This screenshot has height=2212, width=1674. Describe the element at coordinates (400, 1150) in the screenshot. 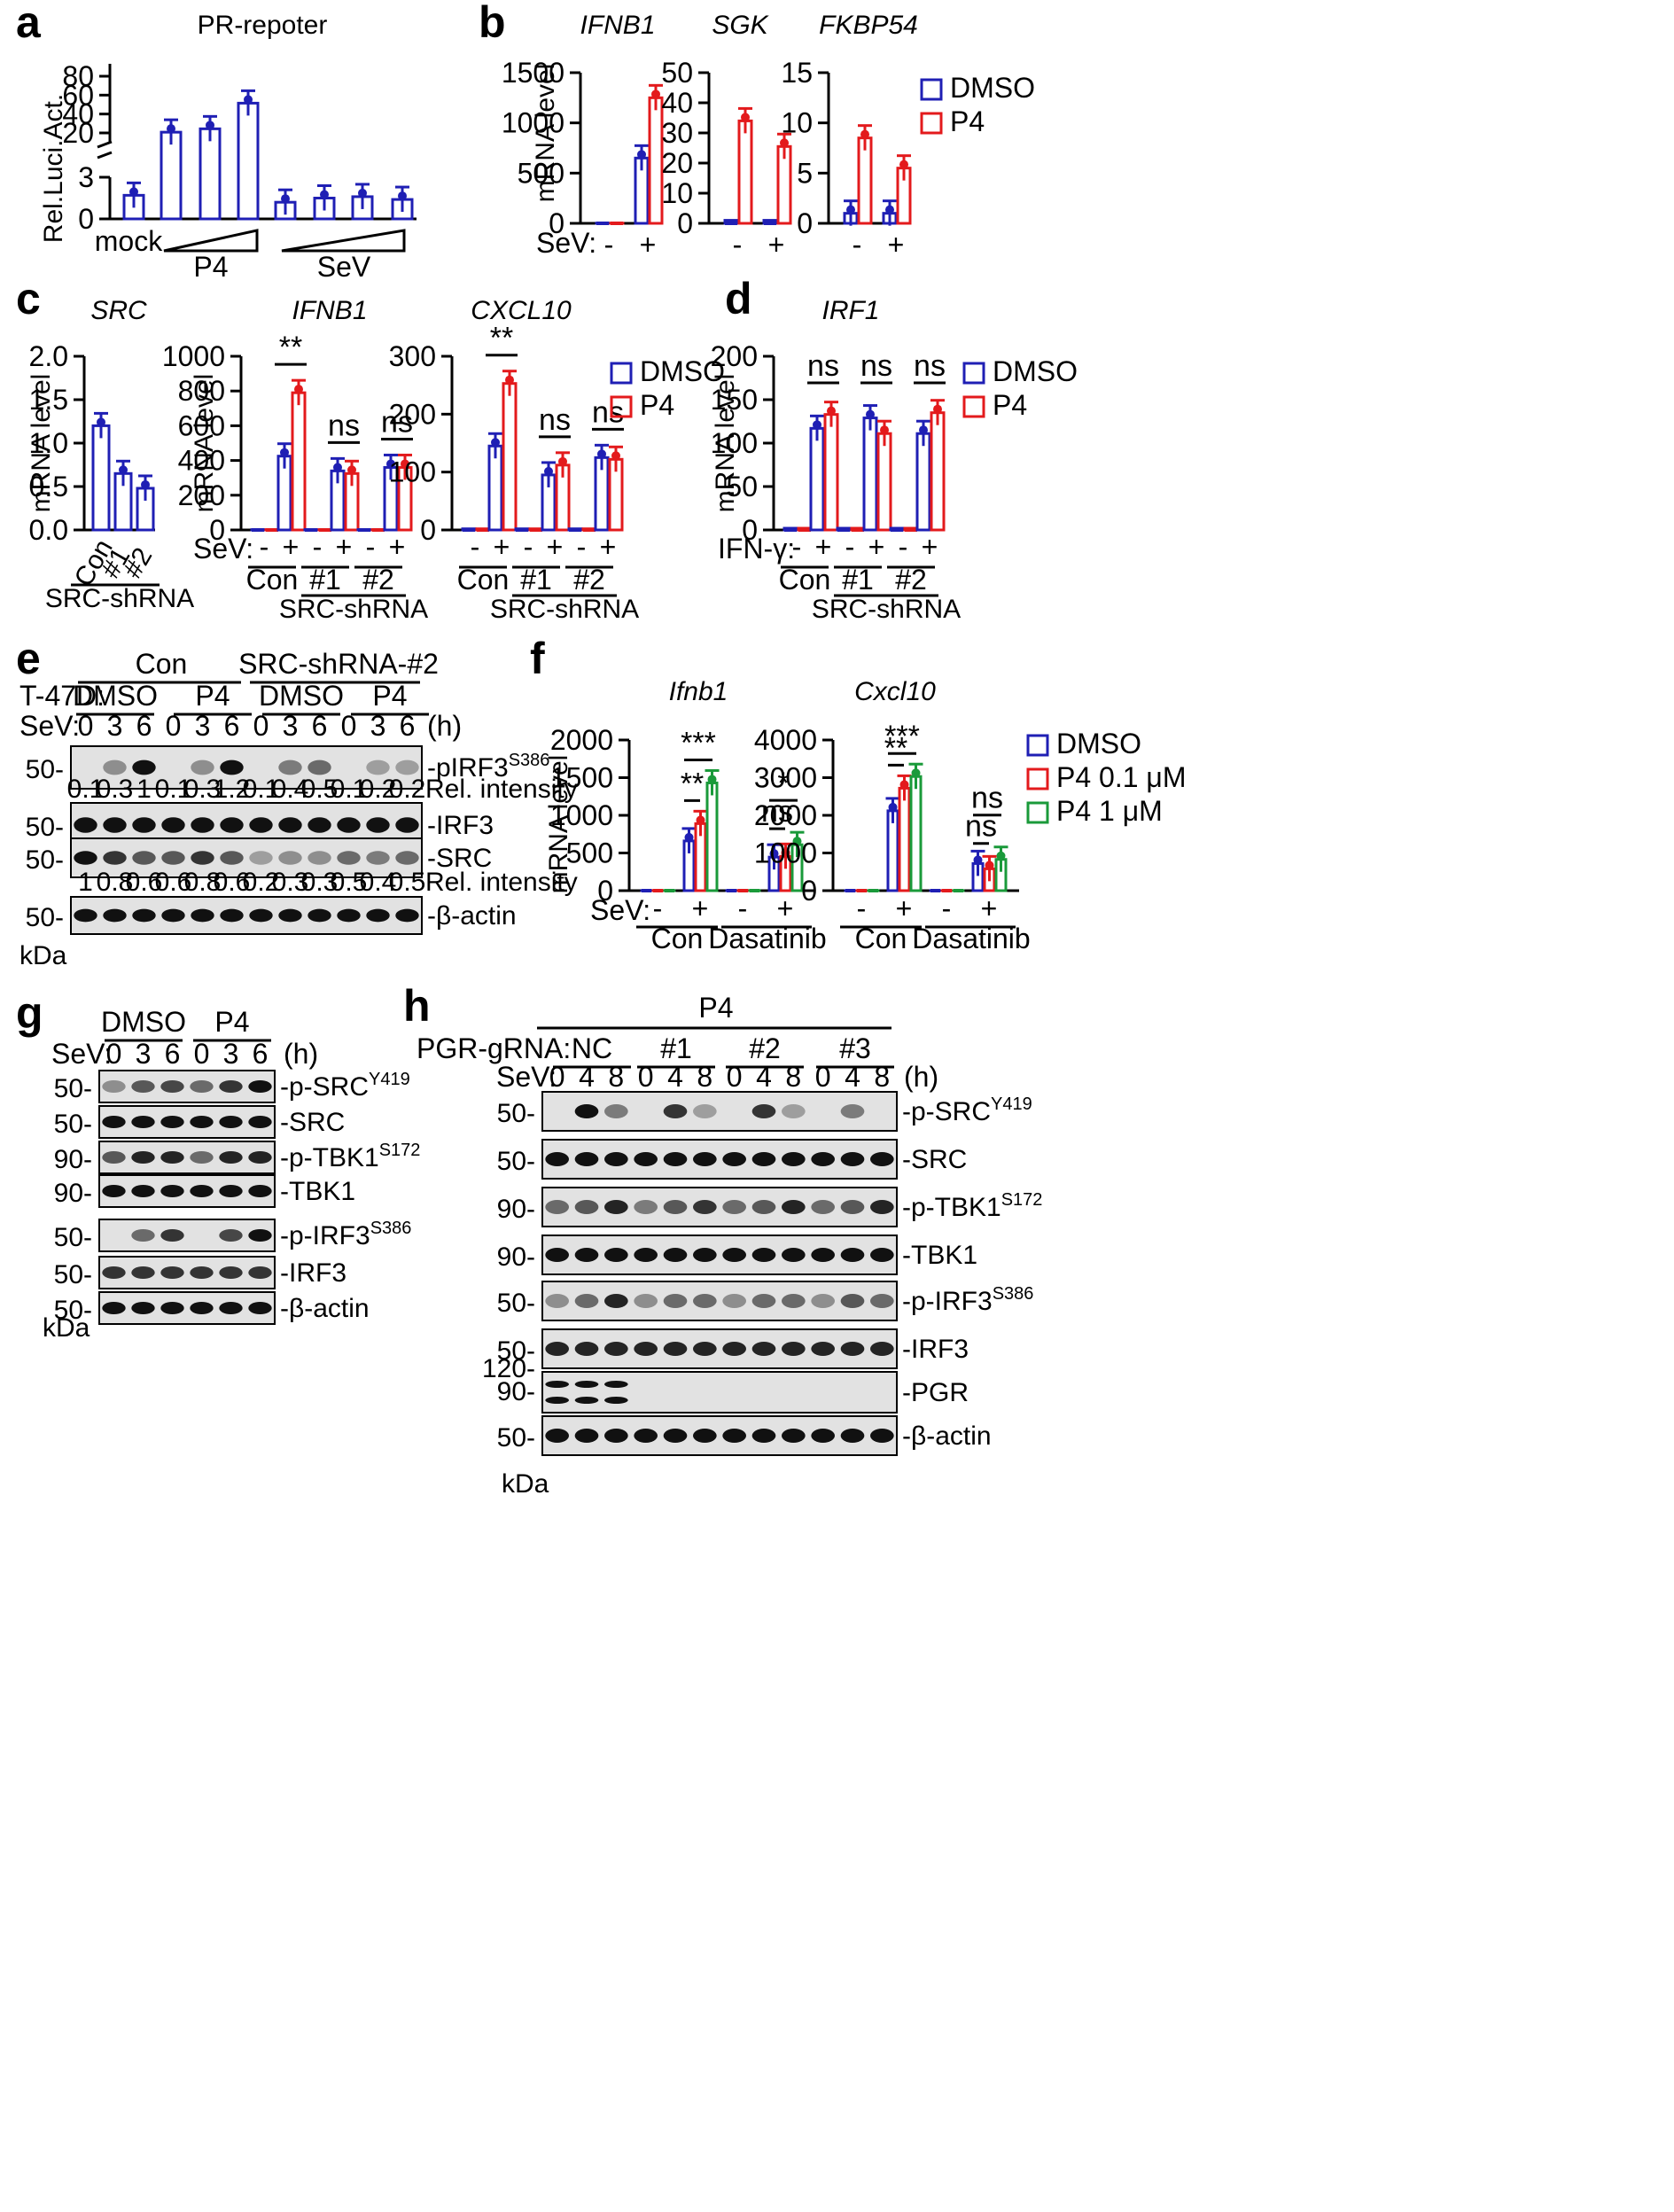

I see `blot-superscript: S172` at that location.